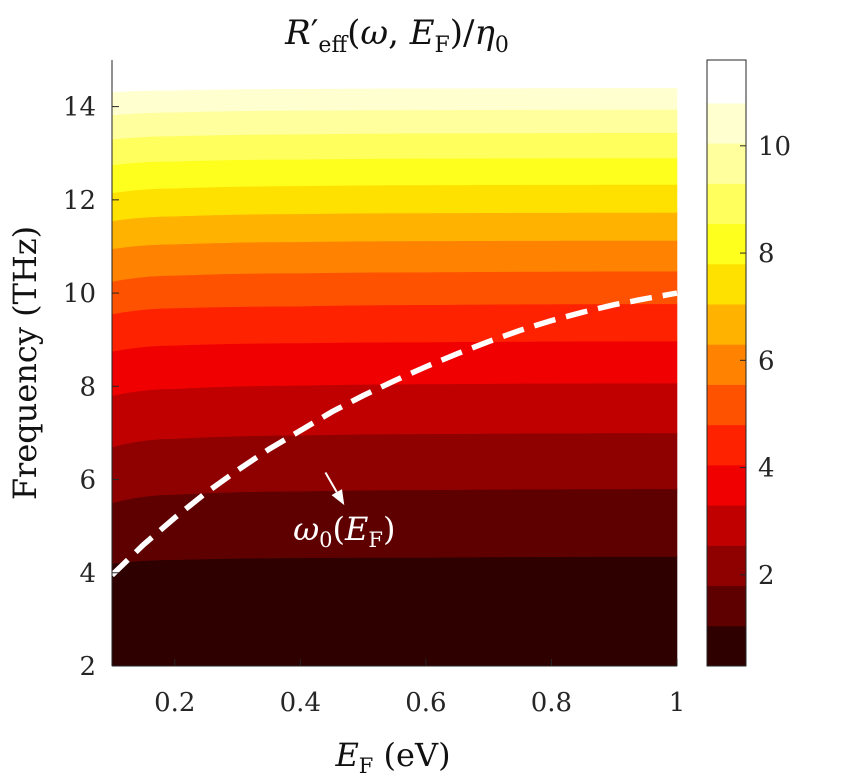  I want to click on x-tick-label: 0.8, so click(551, 703).